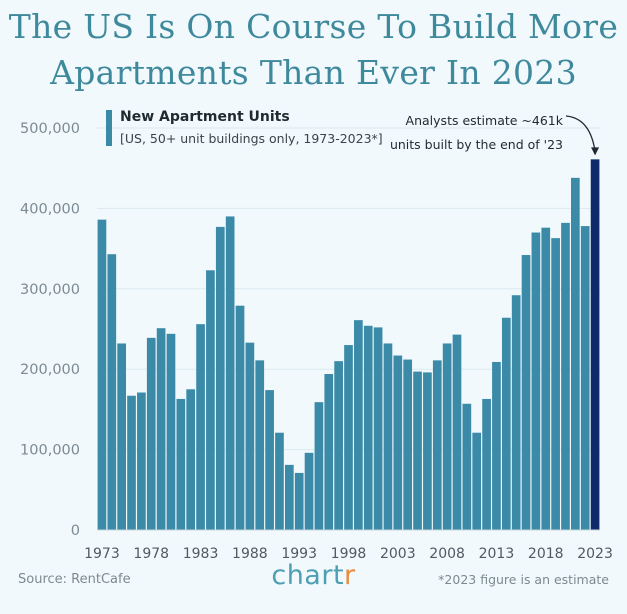  Describe the element at coordinates (250, 554) in the screenshot. I see `x-tick-label: 1988` at that location.